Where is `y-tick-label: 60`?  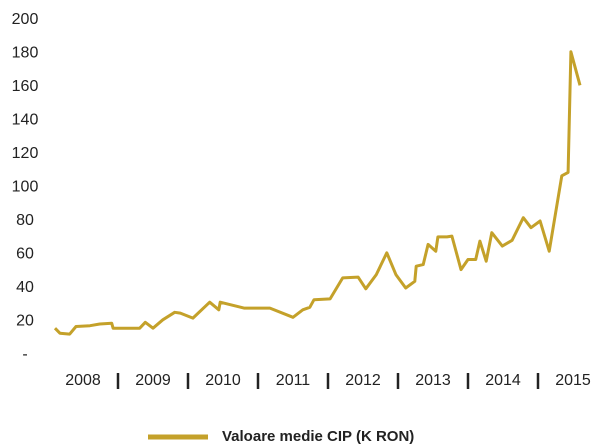 y-tick-label: 60 is located at coordinates (25, 254).